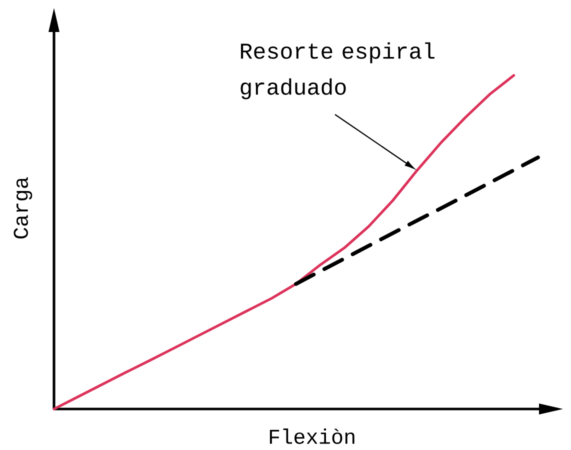 This screenshot has width=571, height=450. Describe the element at coordinates (23, 207) in the screenshot. I see `y-axis-title: Carga` at that location.